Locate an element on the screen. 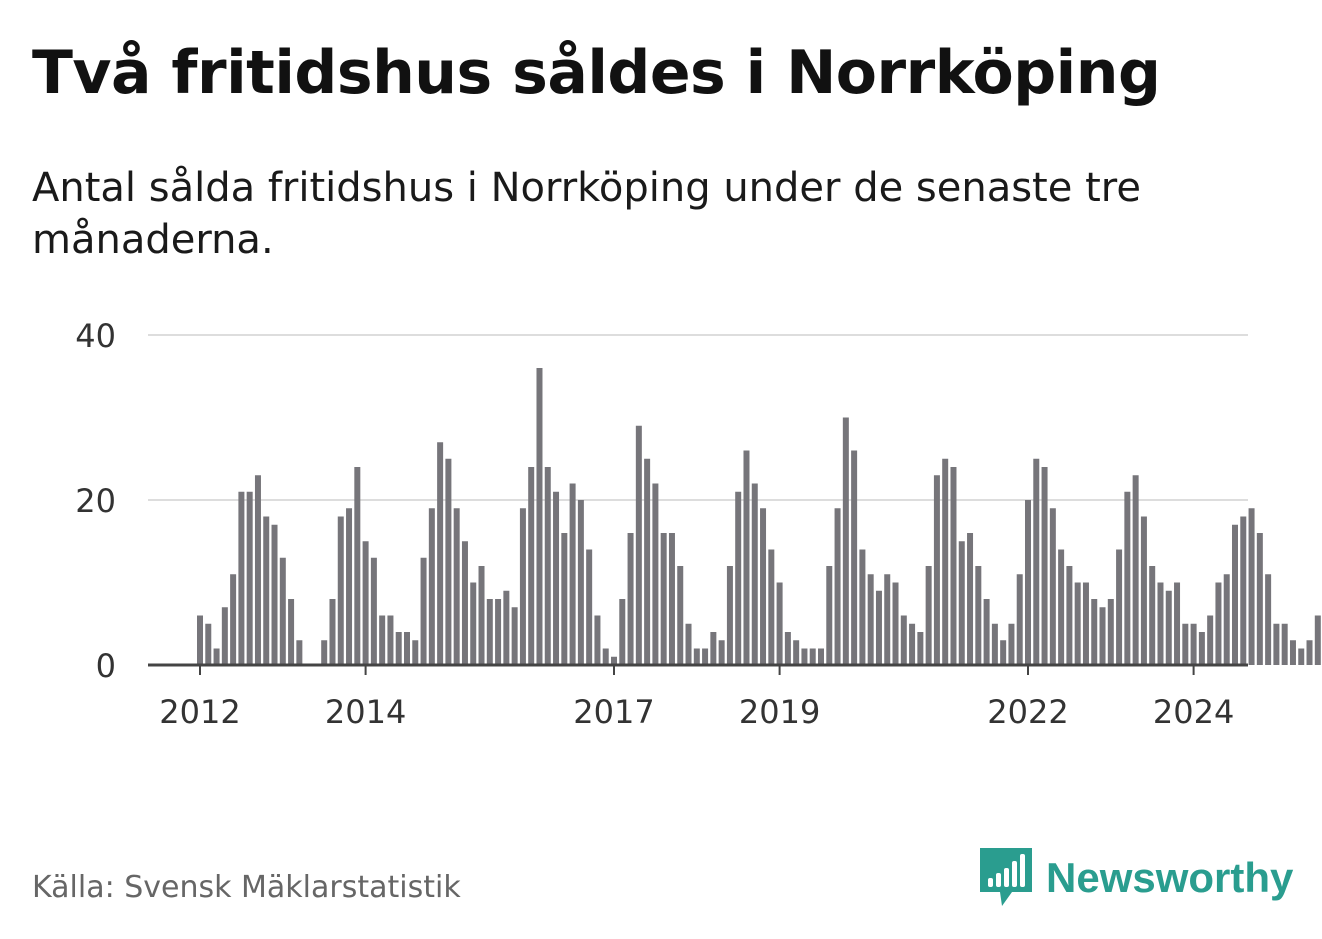 The height and width of the screenshot is (939, 1322). x-tick-label: 2024 is located at coordinates (1193, 712).